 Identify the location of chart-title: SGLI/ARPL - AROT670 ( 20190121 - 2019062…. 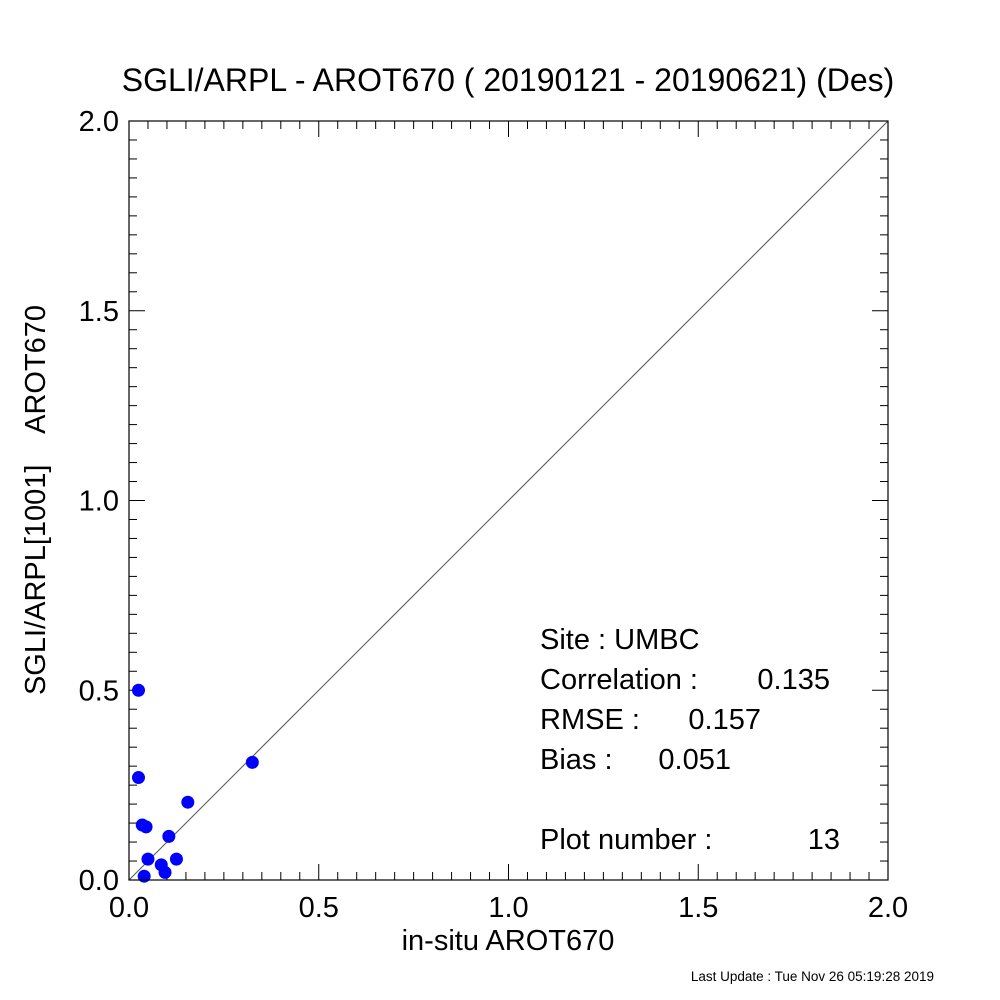
(508, 80).